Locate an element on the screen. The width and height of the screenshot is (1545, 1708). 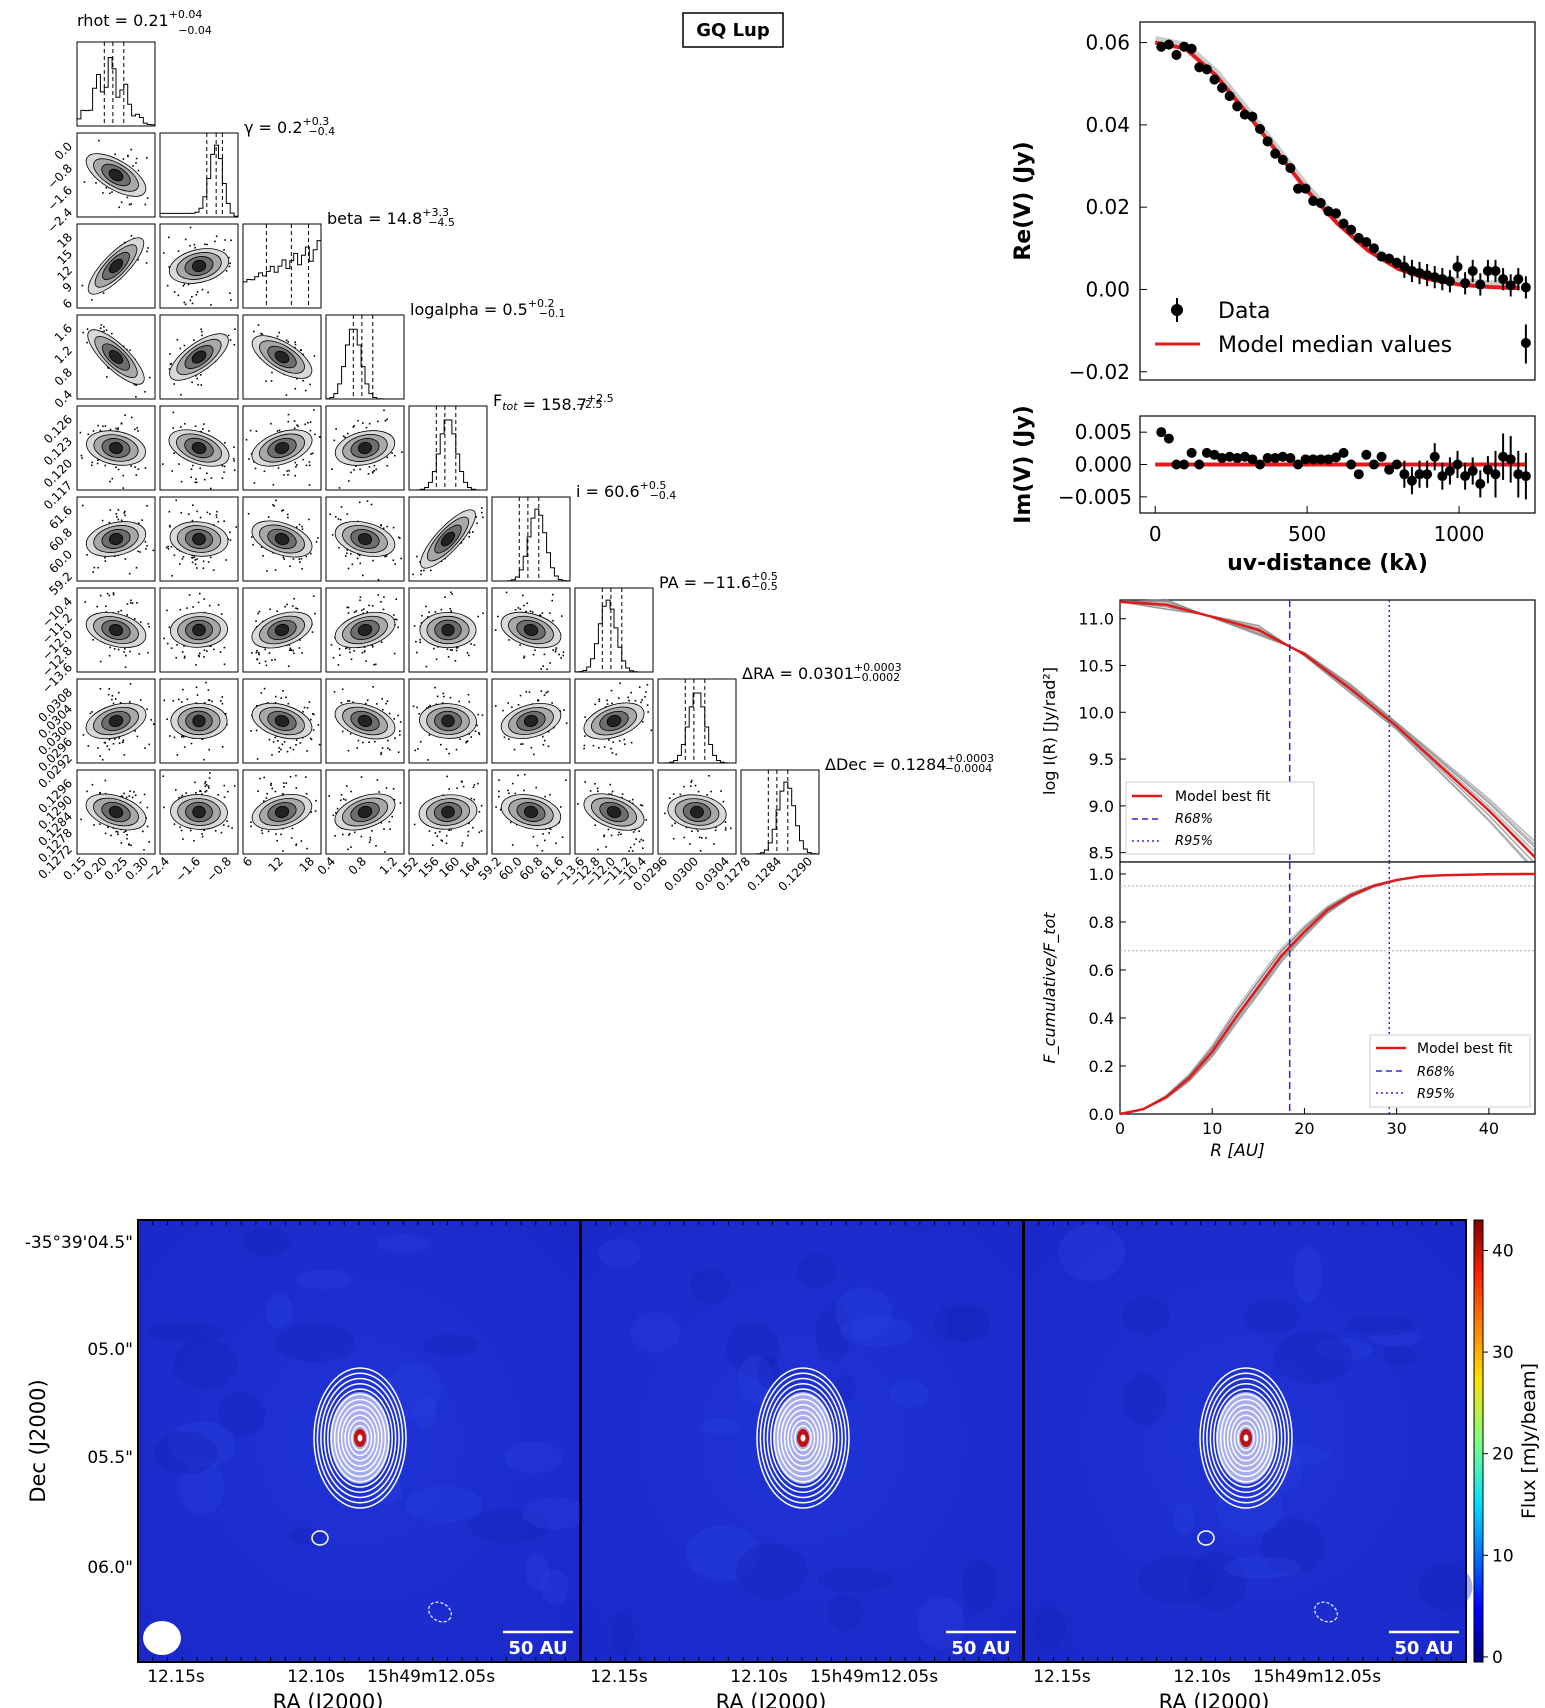
corner-xtick: −2.4 is located at coordinates (157, 869).